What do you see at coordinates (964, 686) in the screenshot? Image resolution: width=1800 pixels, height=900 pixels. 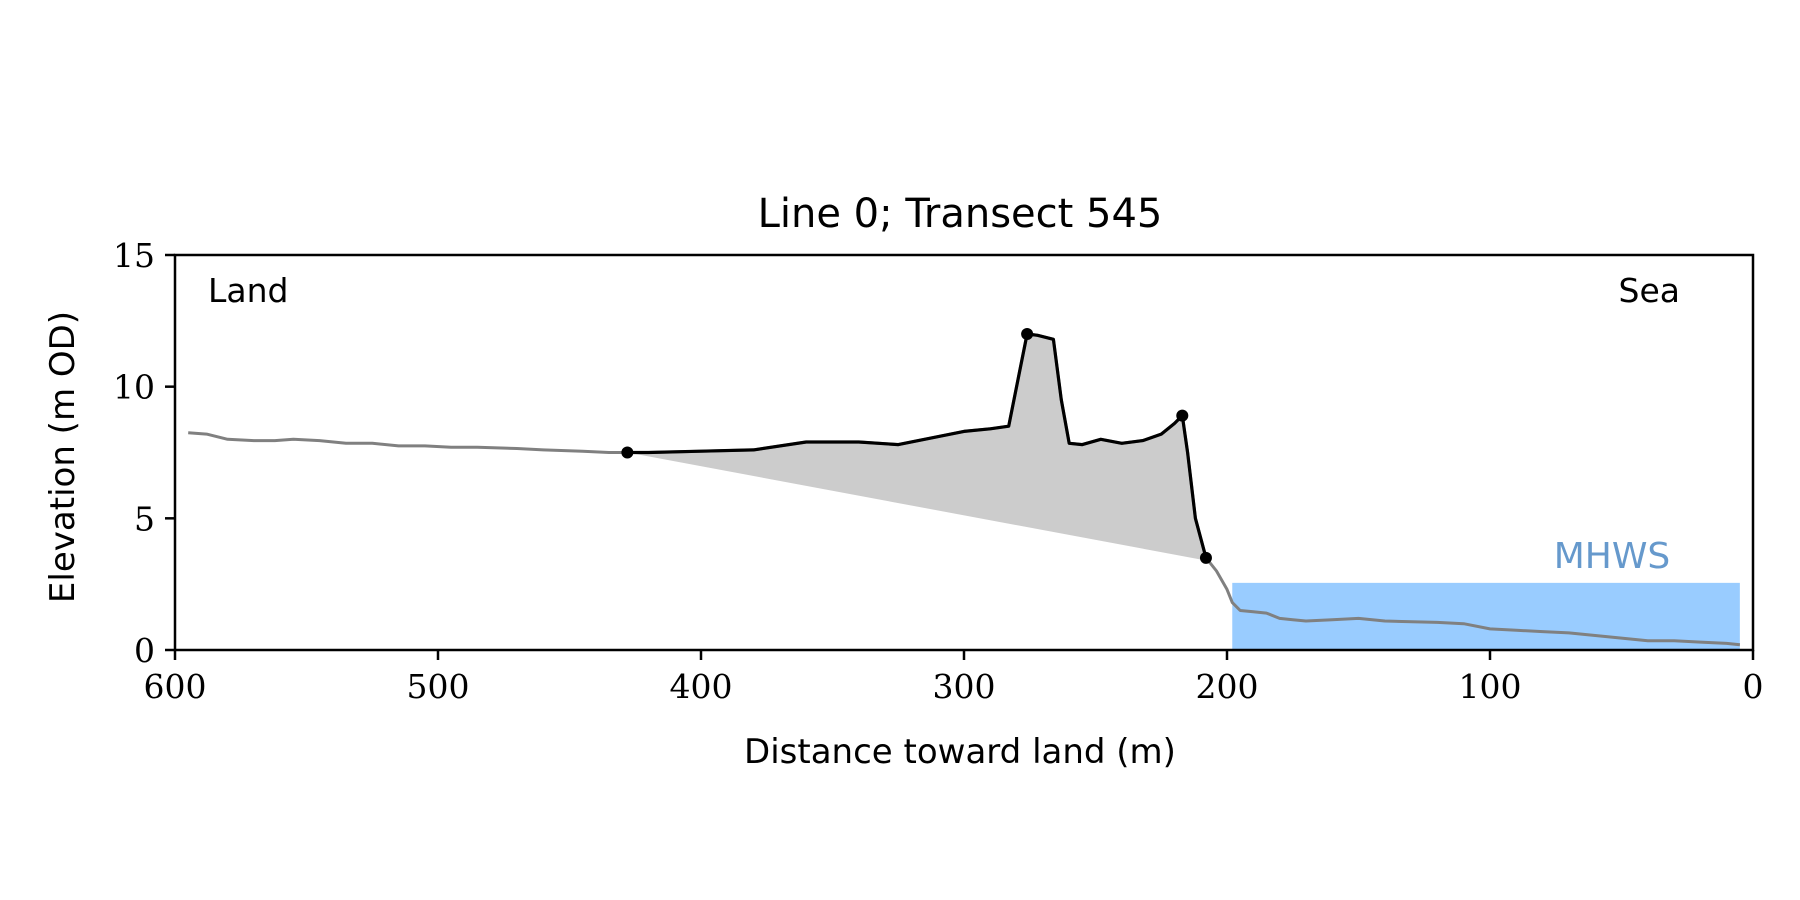 I see `x-tick-label: 300` at bounding box center [964, 686].